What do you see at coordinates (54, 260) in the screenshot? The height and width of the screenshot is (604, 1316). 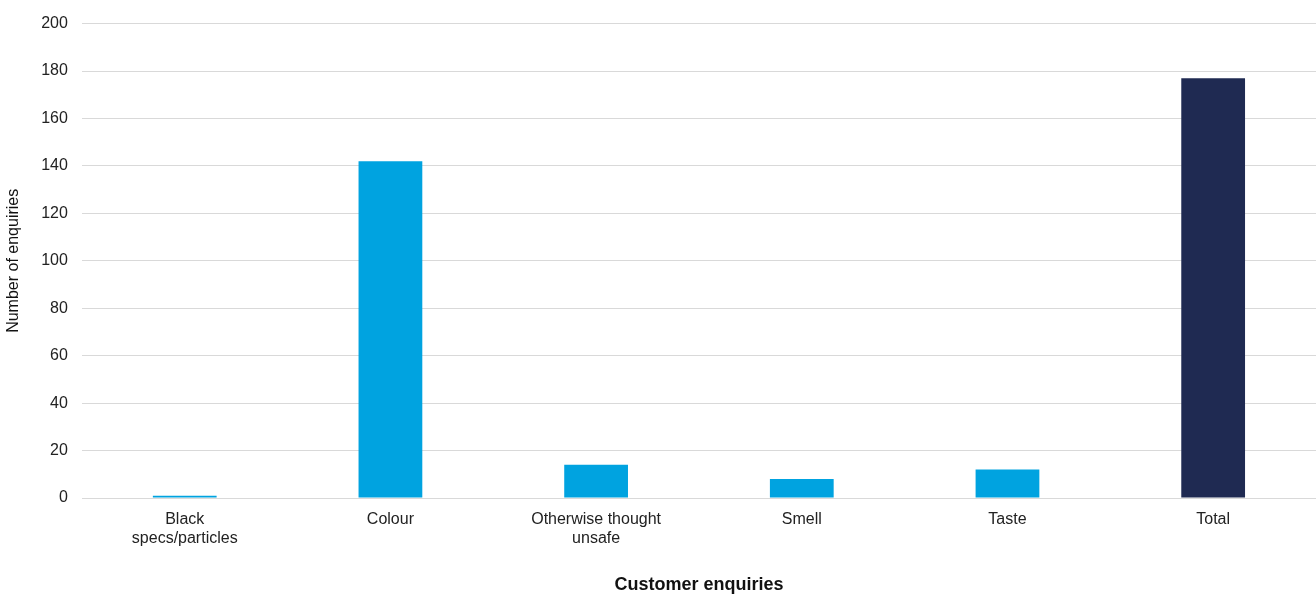 I see `y-tick-label: 100` at bounding box center [54, 260].